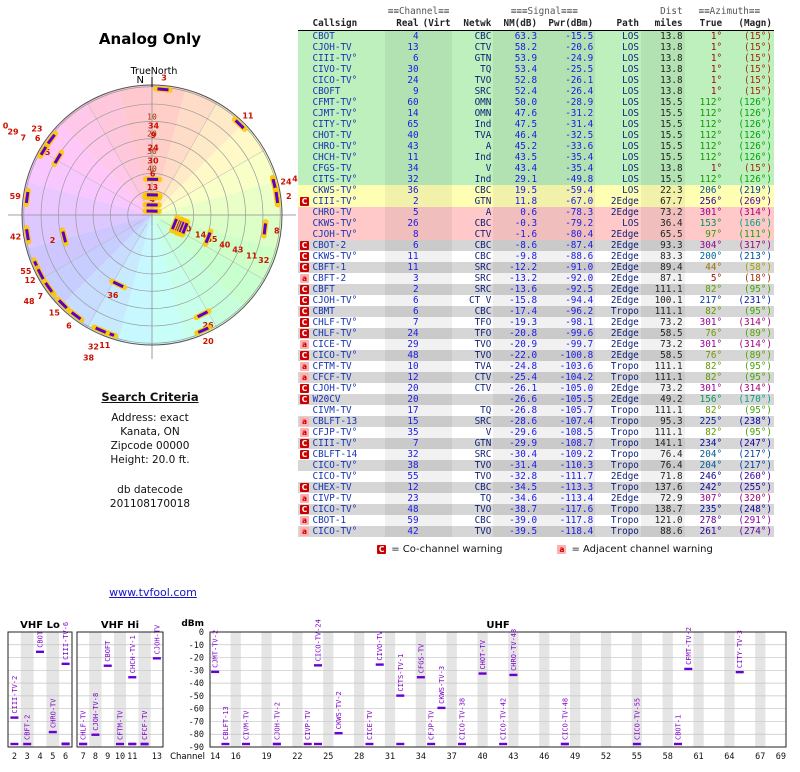 The image size is (800, 772). What do you see at coordinates (402, 410) in the screenshot?
I see `cell-real-channel: 17` at bounding box center [402, 410].